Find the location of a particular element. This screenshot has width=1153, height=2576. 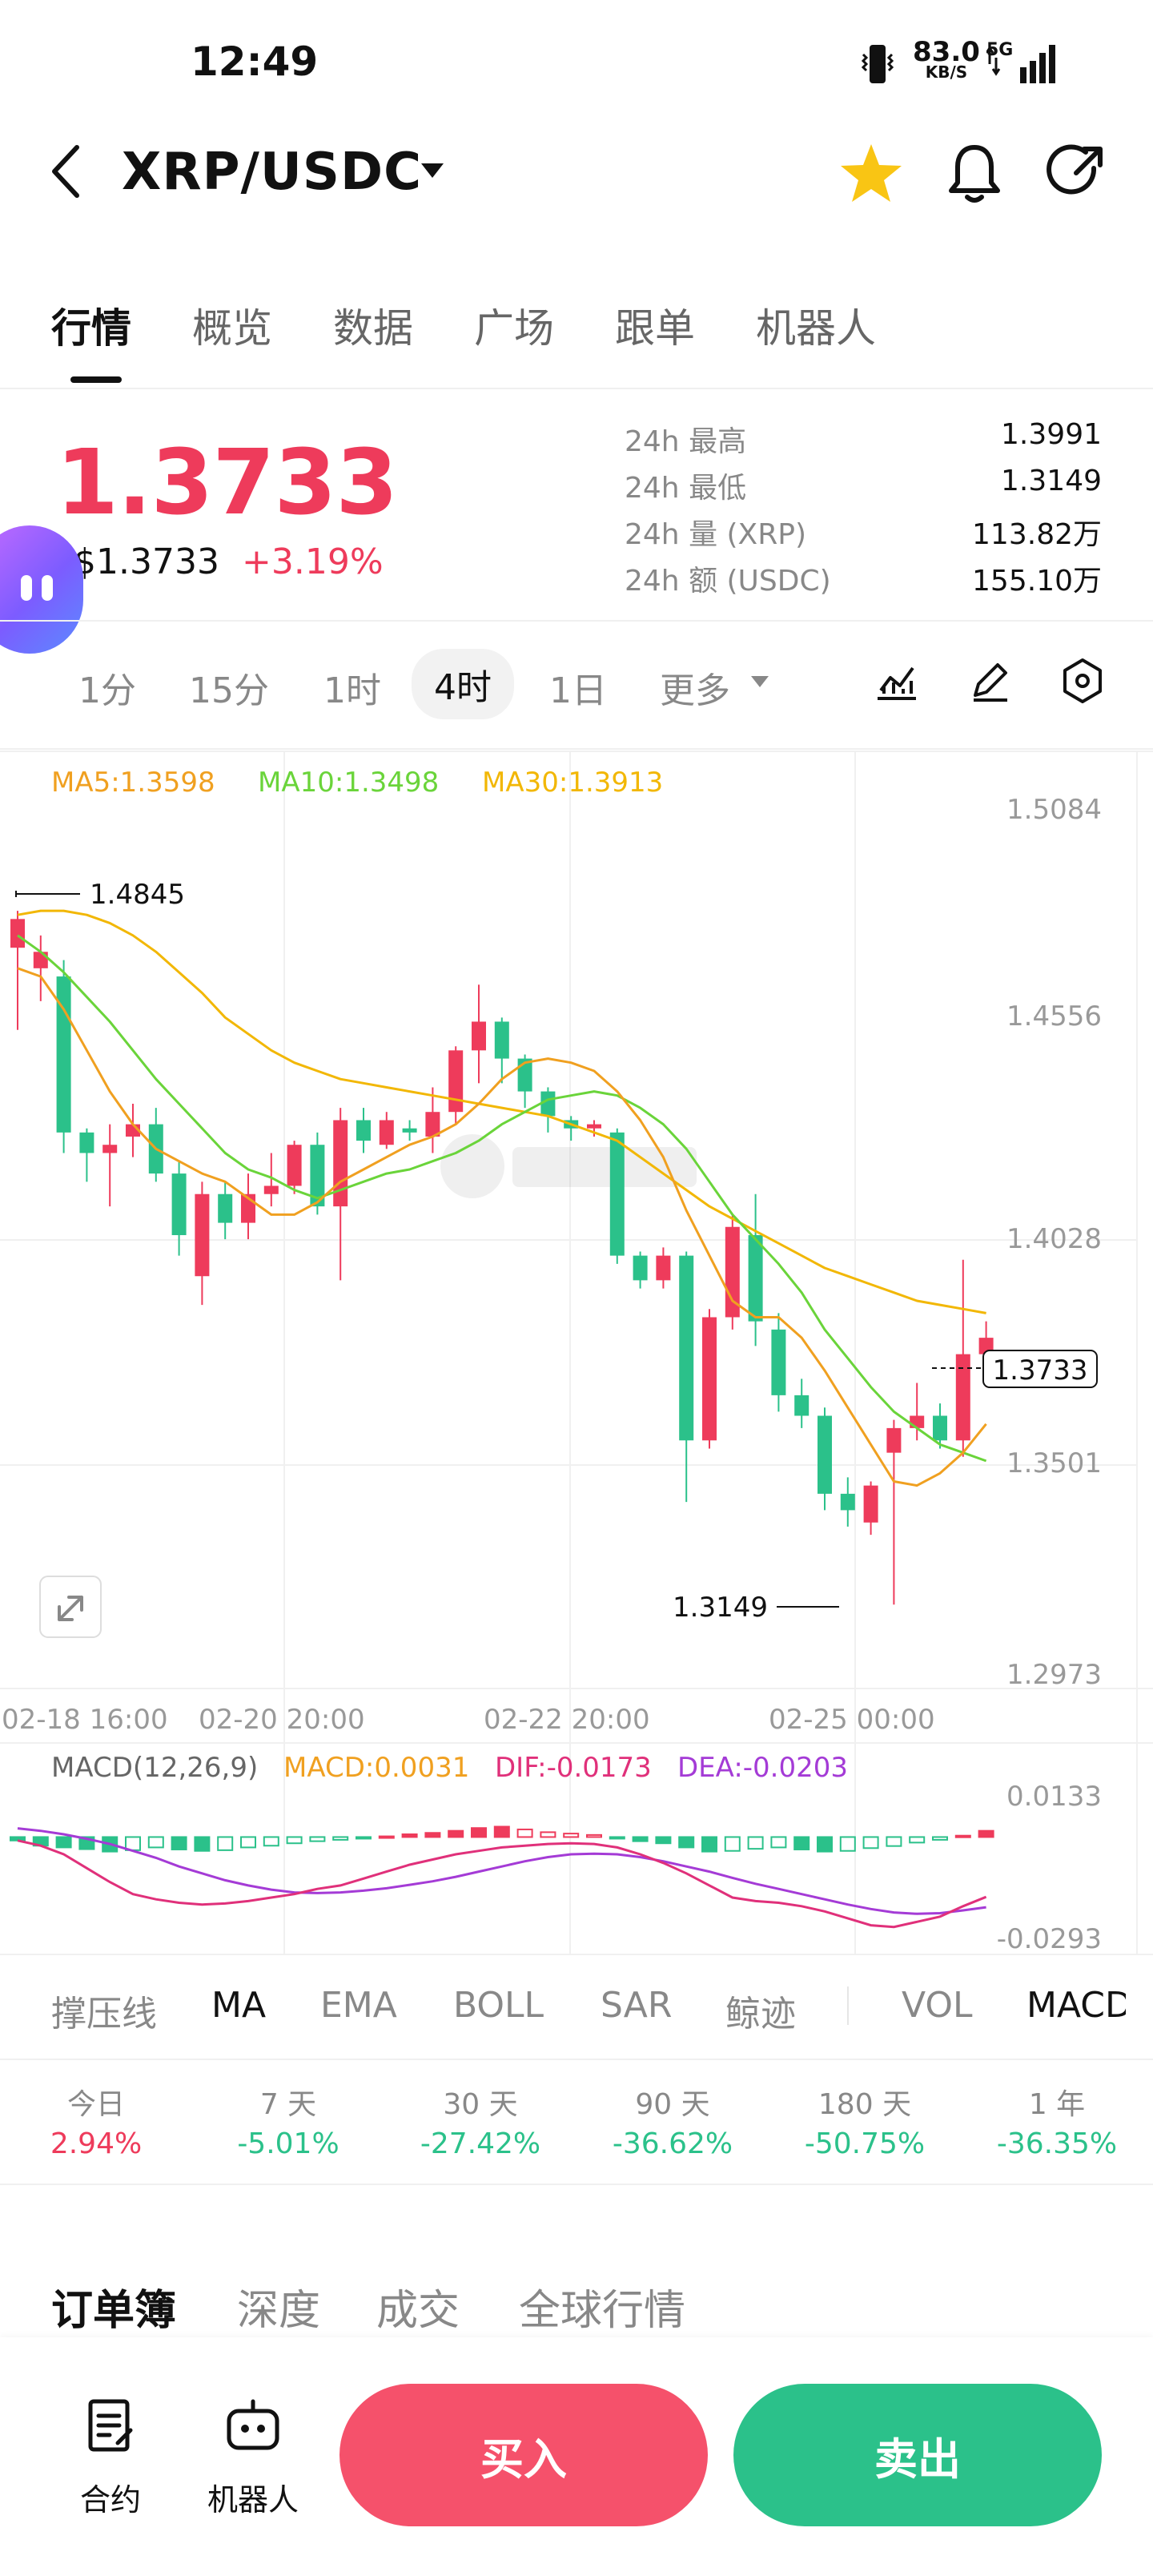

tab-square: 广场 is located at coordinates (514, 328).